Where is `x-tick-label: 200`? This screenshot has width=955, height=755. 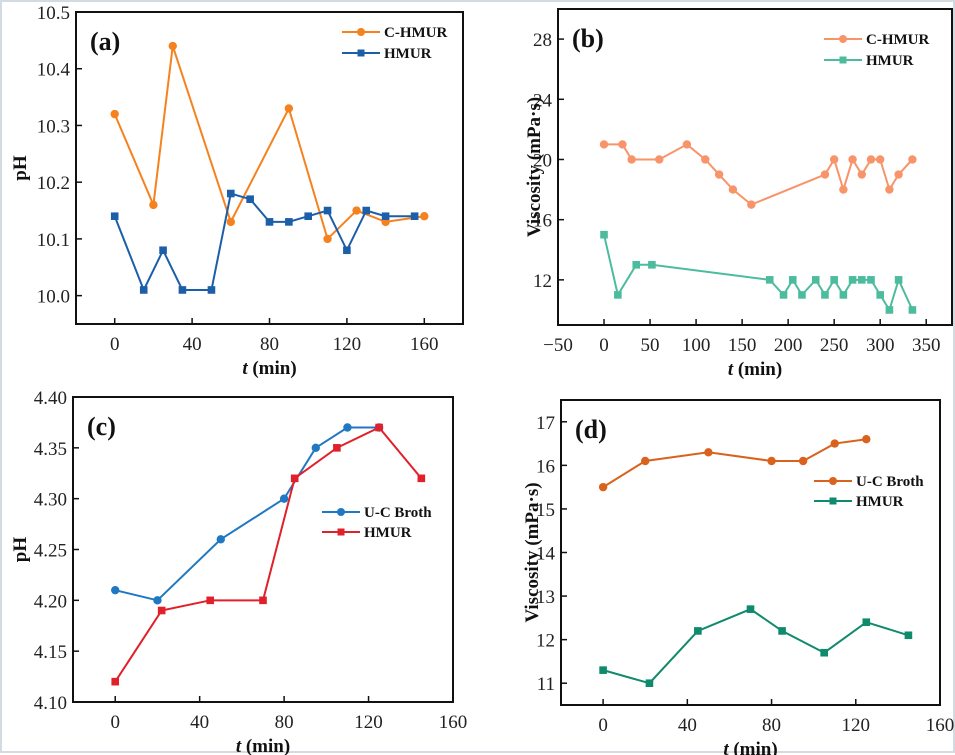 x-tick-label: 200 is located at coordinates (788, 345).